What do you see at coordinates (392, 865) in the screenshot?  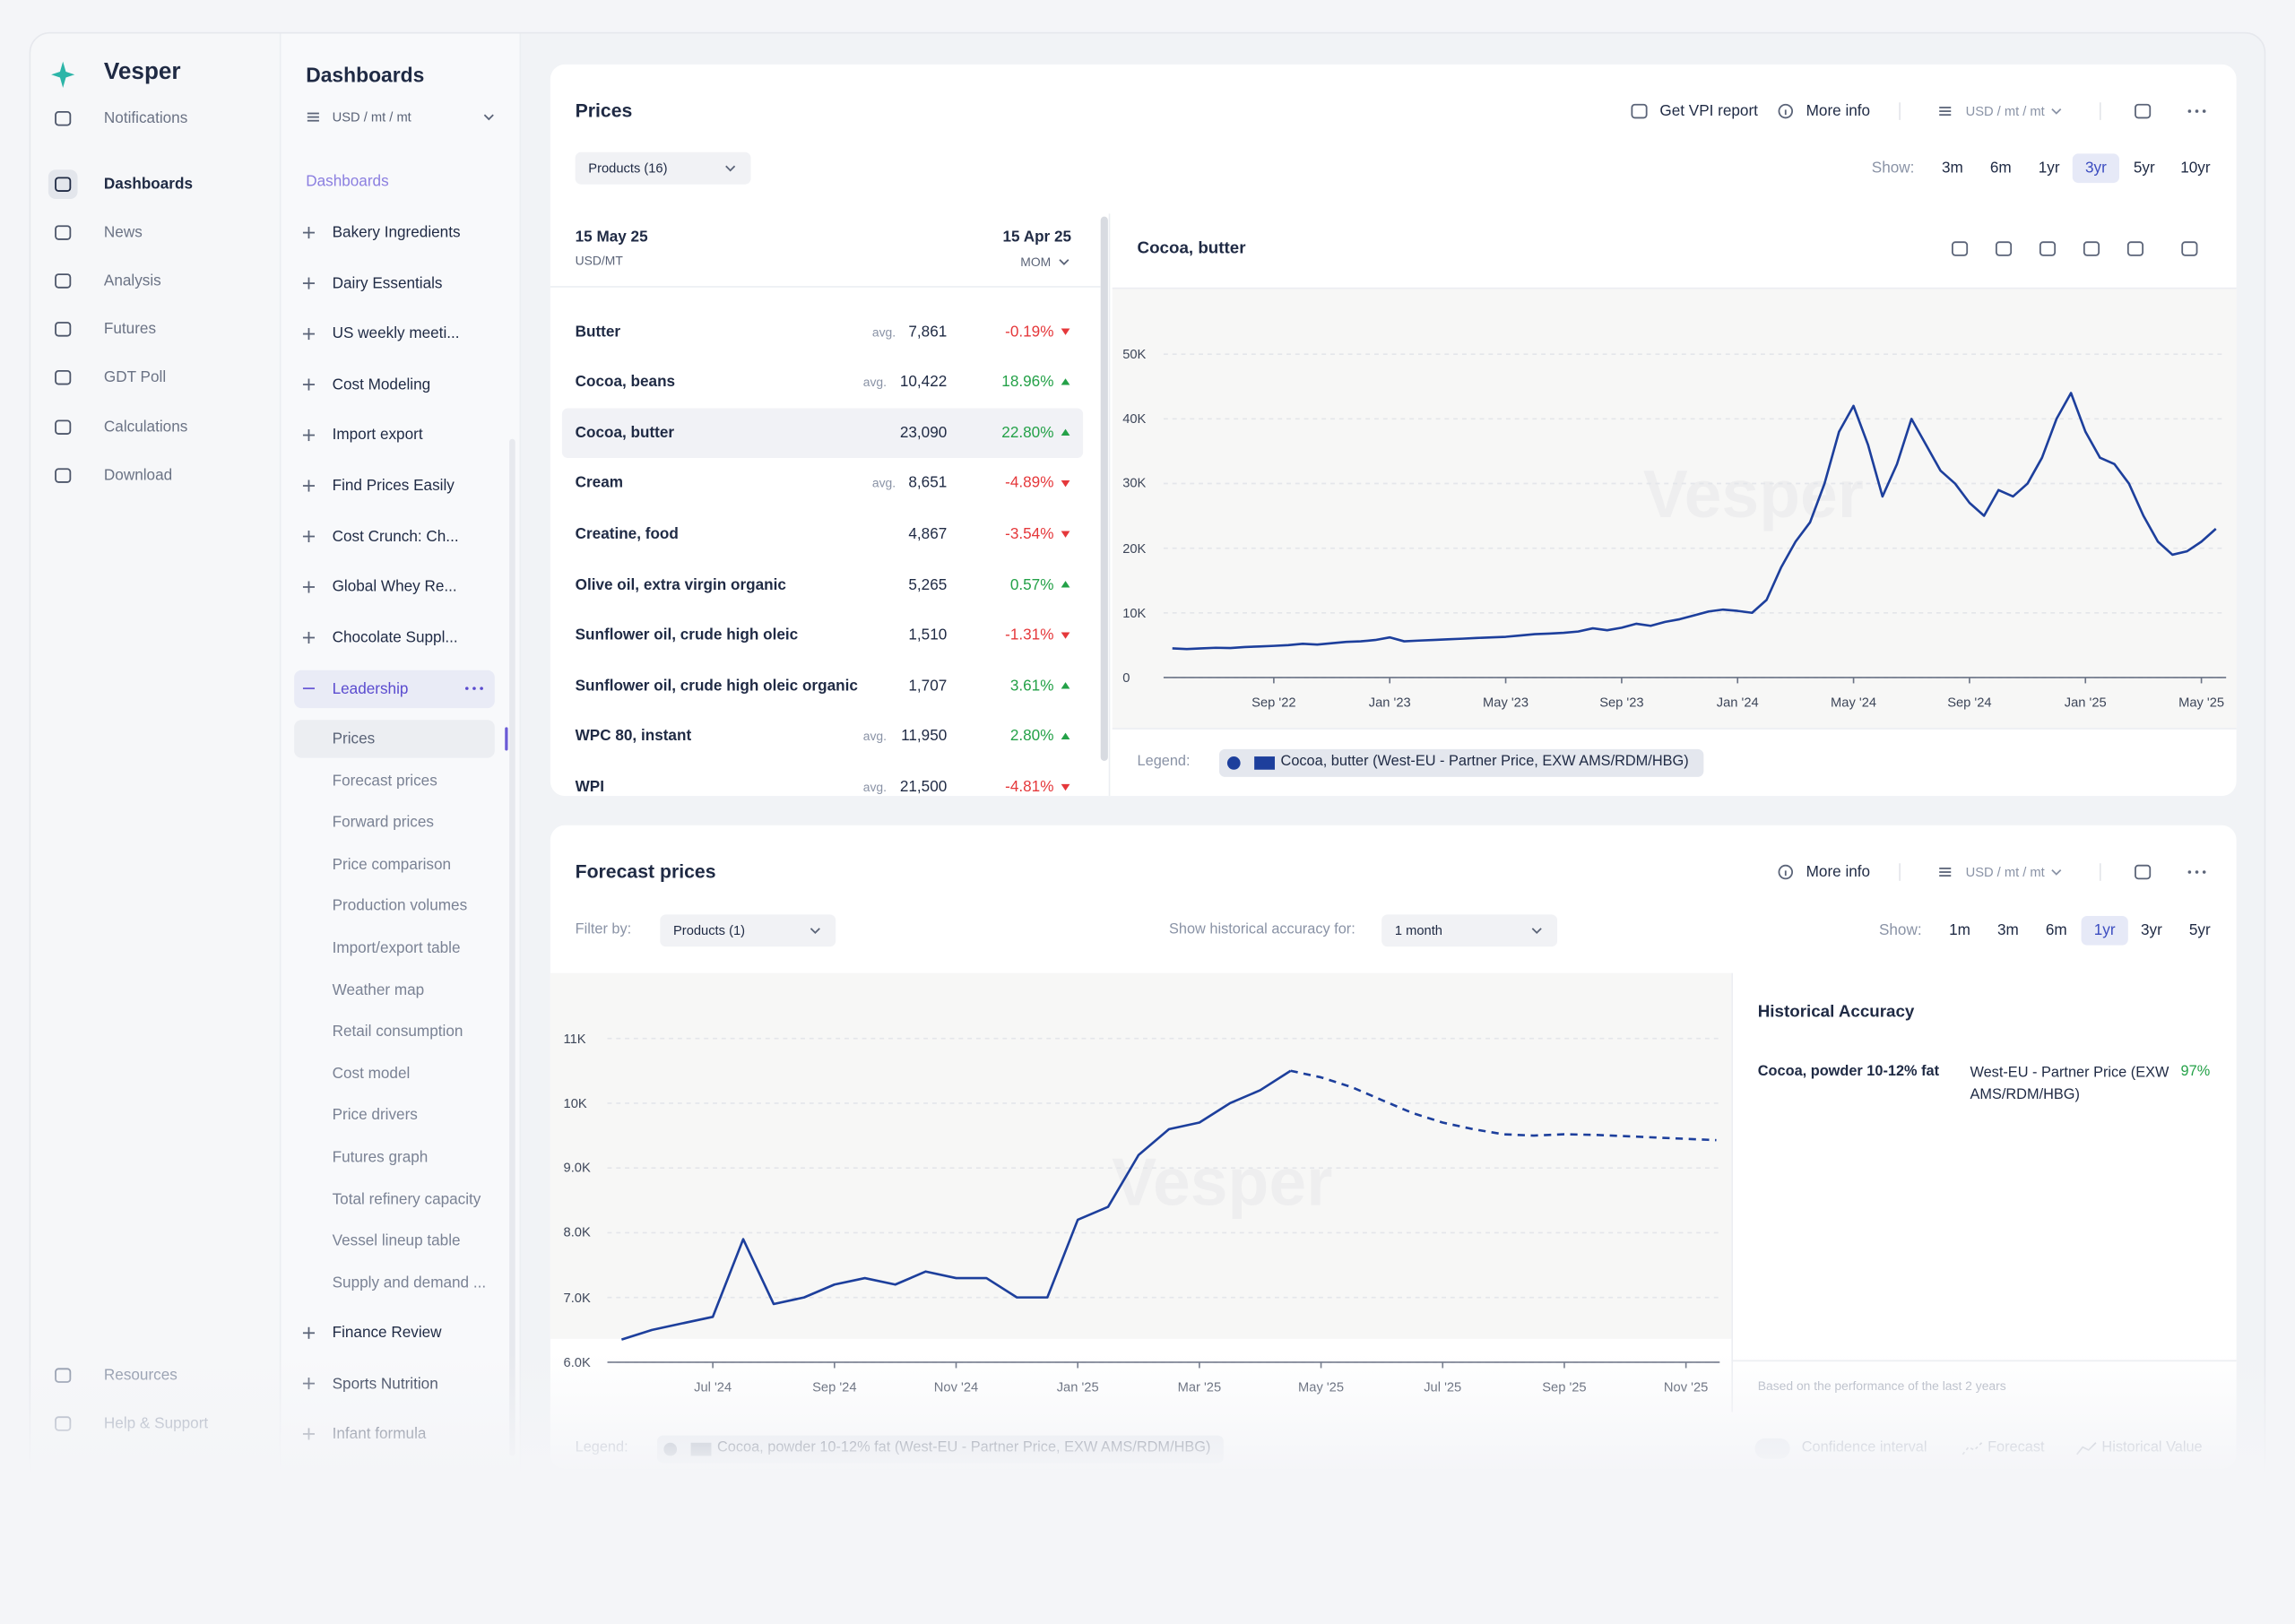 I see `dashboard-item: Price comparison` at bounding box center [392, 865].